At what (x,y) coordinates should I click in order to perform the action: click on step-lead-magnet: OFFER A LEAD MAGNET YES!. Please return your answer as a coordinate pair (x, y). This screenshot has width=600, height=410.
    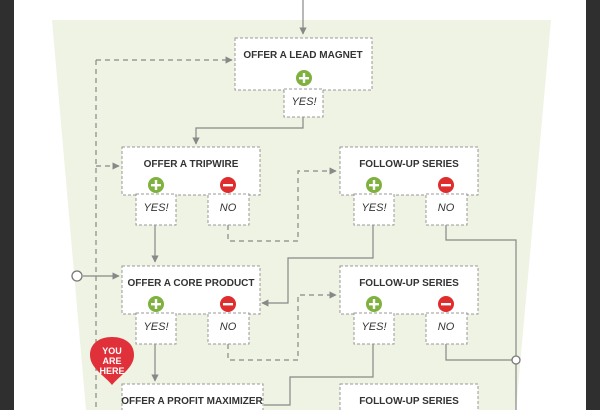
    Looking at the image, I should click on (303, 77).